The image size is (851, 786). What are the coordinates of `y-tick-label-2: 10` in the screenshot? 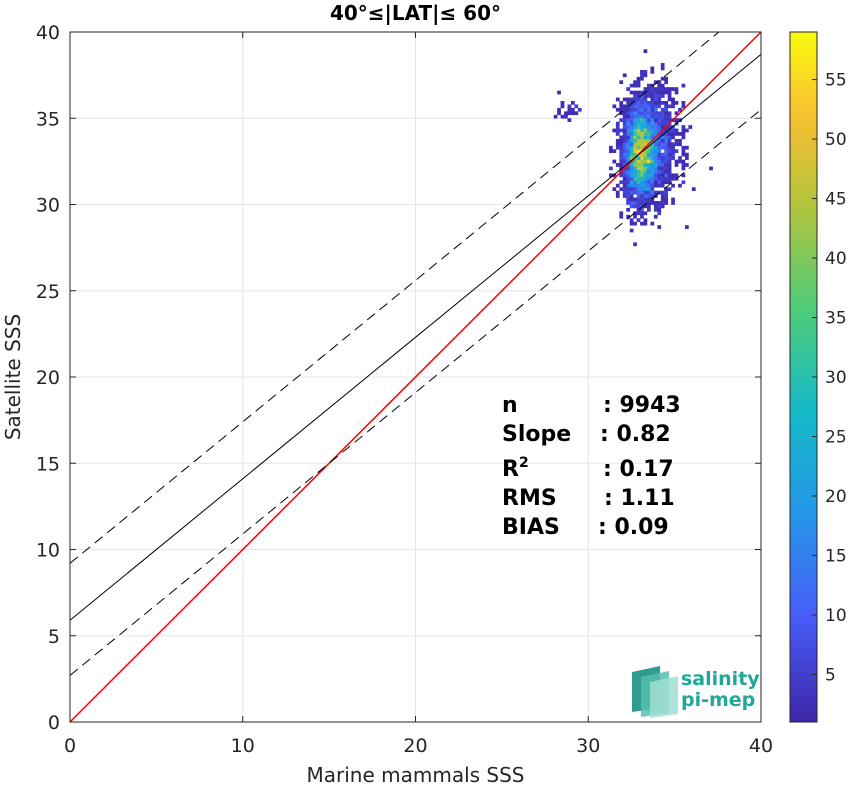 It's located at (48, 551).